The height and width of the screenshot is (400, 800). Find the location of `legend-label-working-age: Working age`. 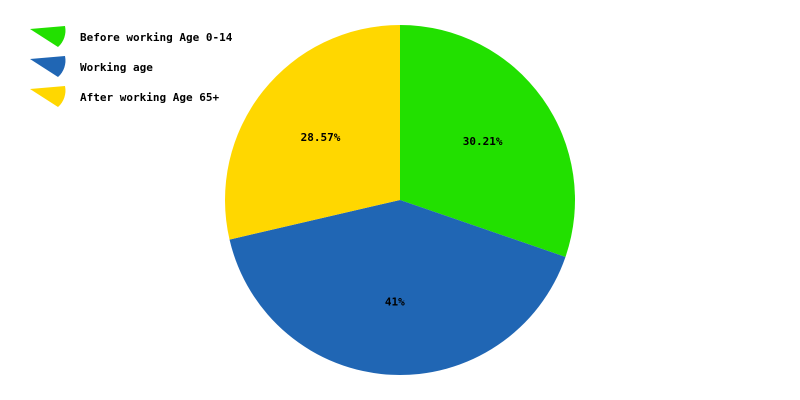

legend-label-working-age: Working age is located at coordinates (116, 67).